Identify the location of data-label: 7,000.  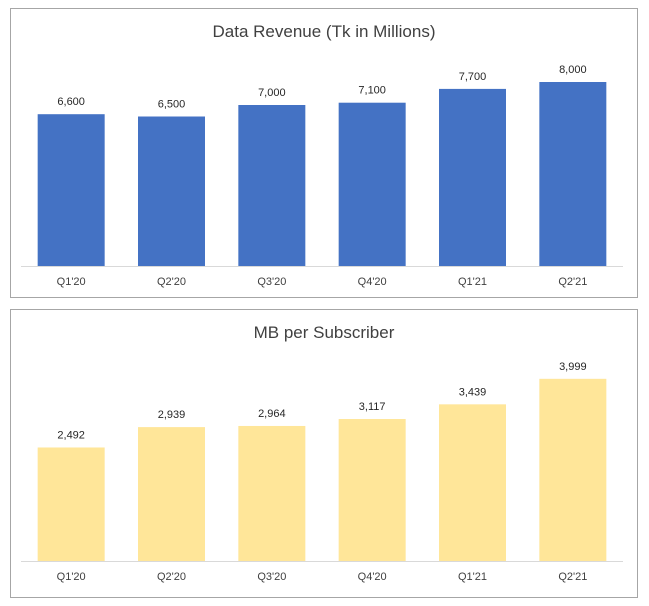
(272, 93).